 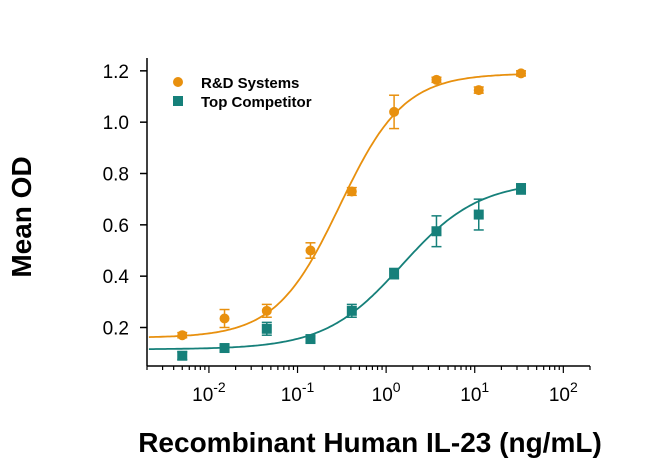 What do you see at coordinates (116, 277) in the screenshot?
I see `y-tick-label: 0.4` at bounding box center [116, 277].